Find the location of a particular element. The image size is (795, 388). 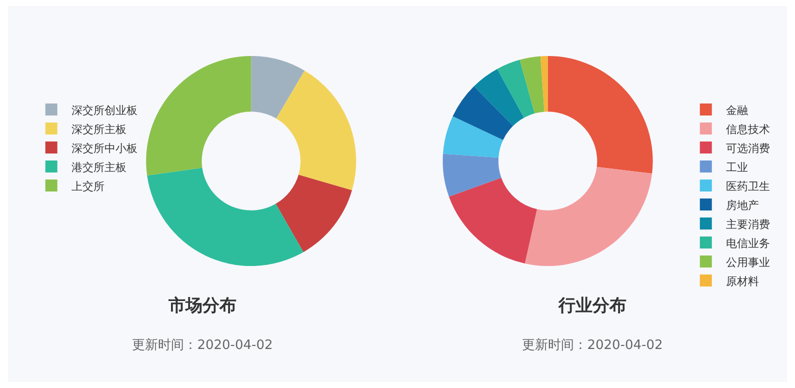

text: 行业分布 is located at coordinates (592, 306).